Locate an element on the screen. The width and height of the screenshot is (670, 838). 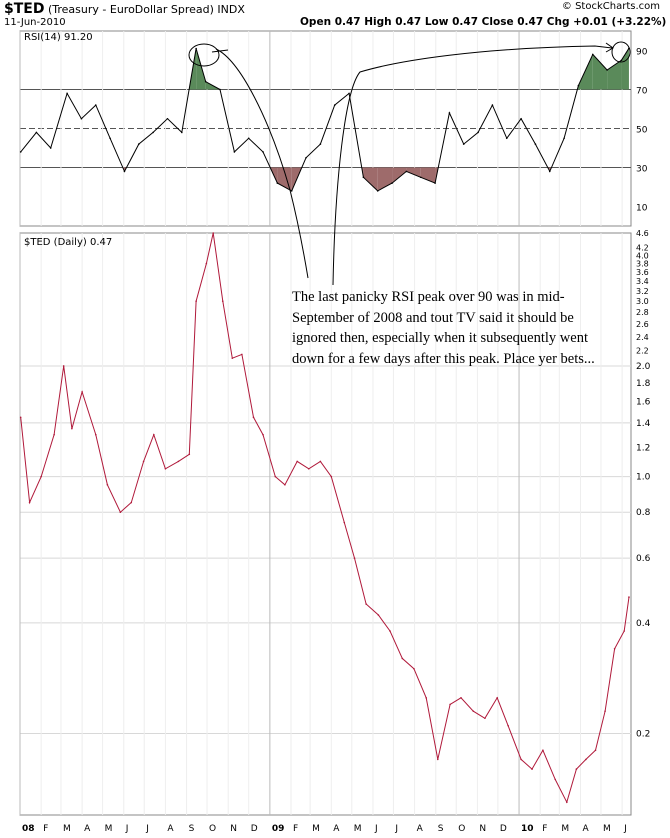
price-tick-label: 2.4 is located at coordinates (642, 337).